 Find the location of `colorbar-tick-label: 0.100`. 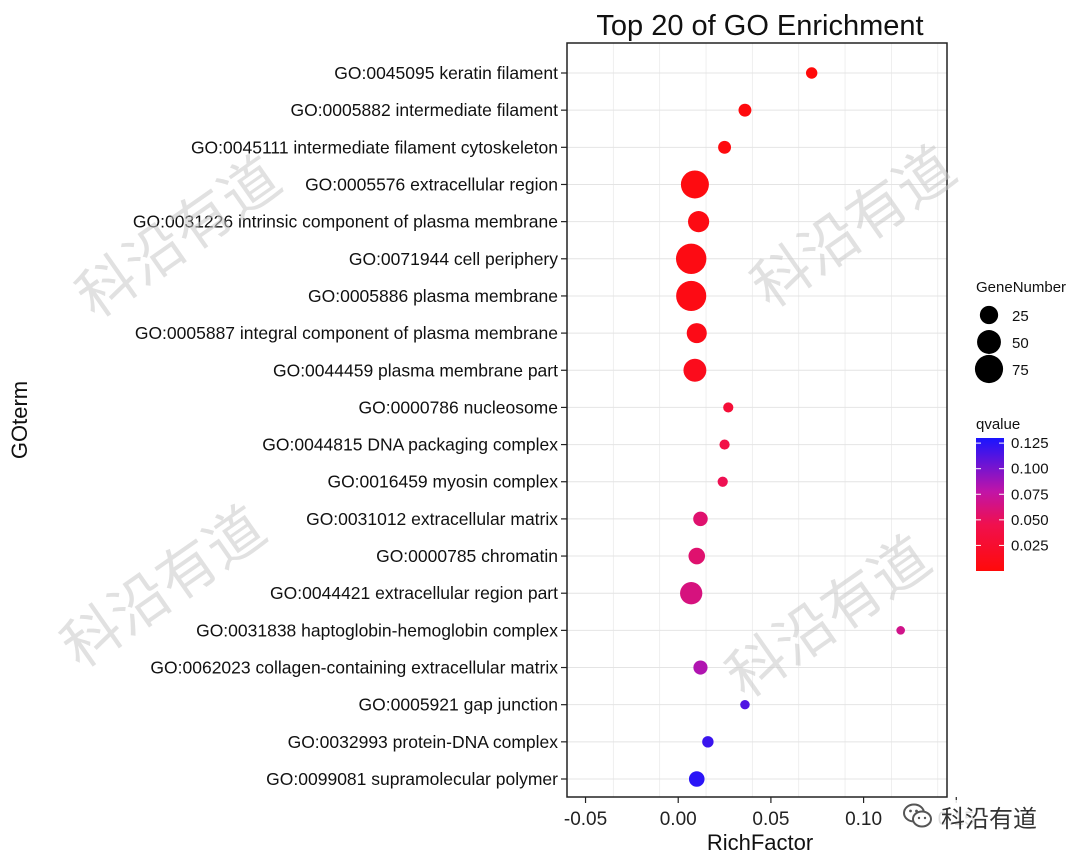

colorbar-tick-label: 0.100 is located at coordinates (1030, 469).